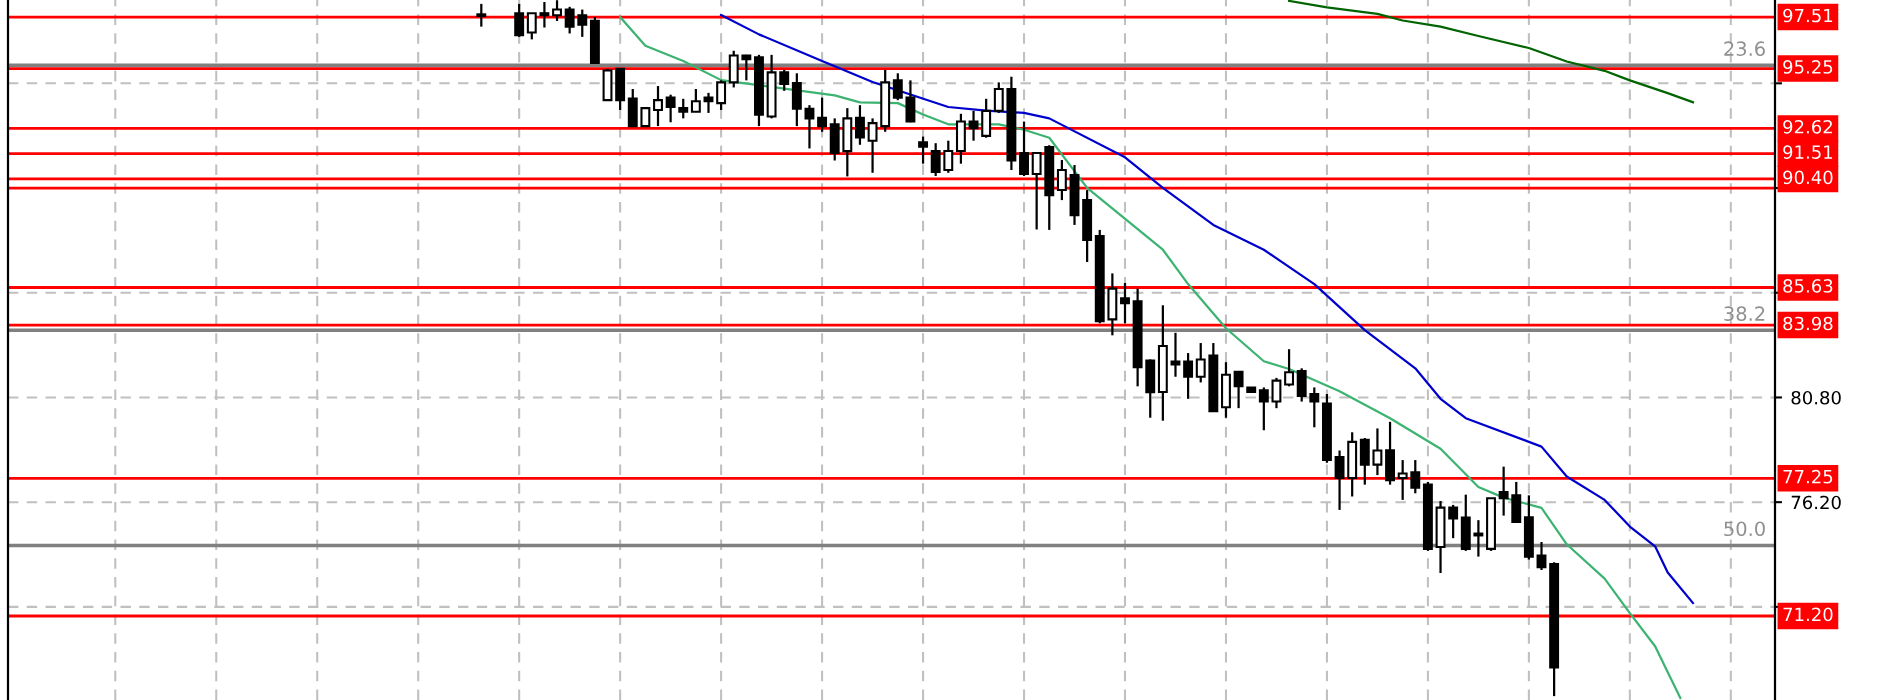 The image size is (1900, 700). I want to click on annotation: 38.2, so click(1744, 313).